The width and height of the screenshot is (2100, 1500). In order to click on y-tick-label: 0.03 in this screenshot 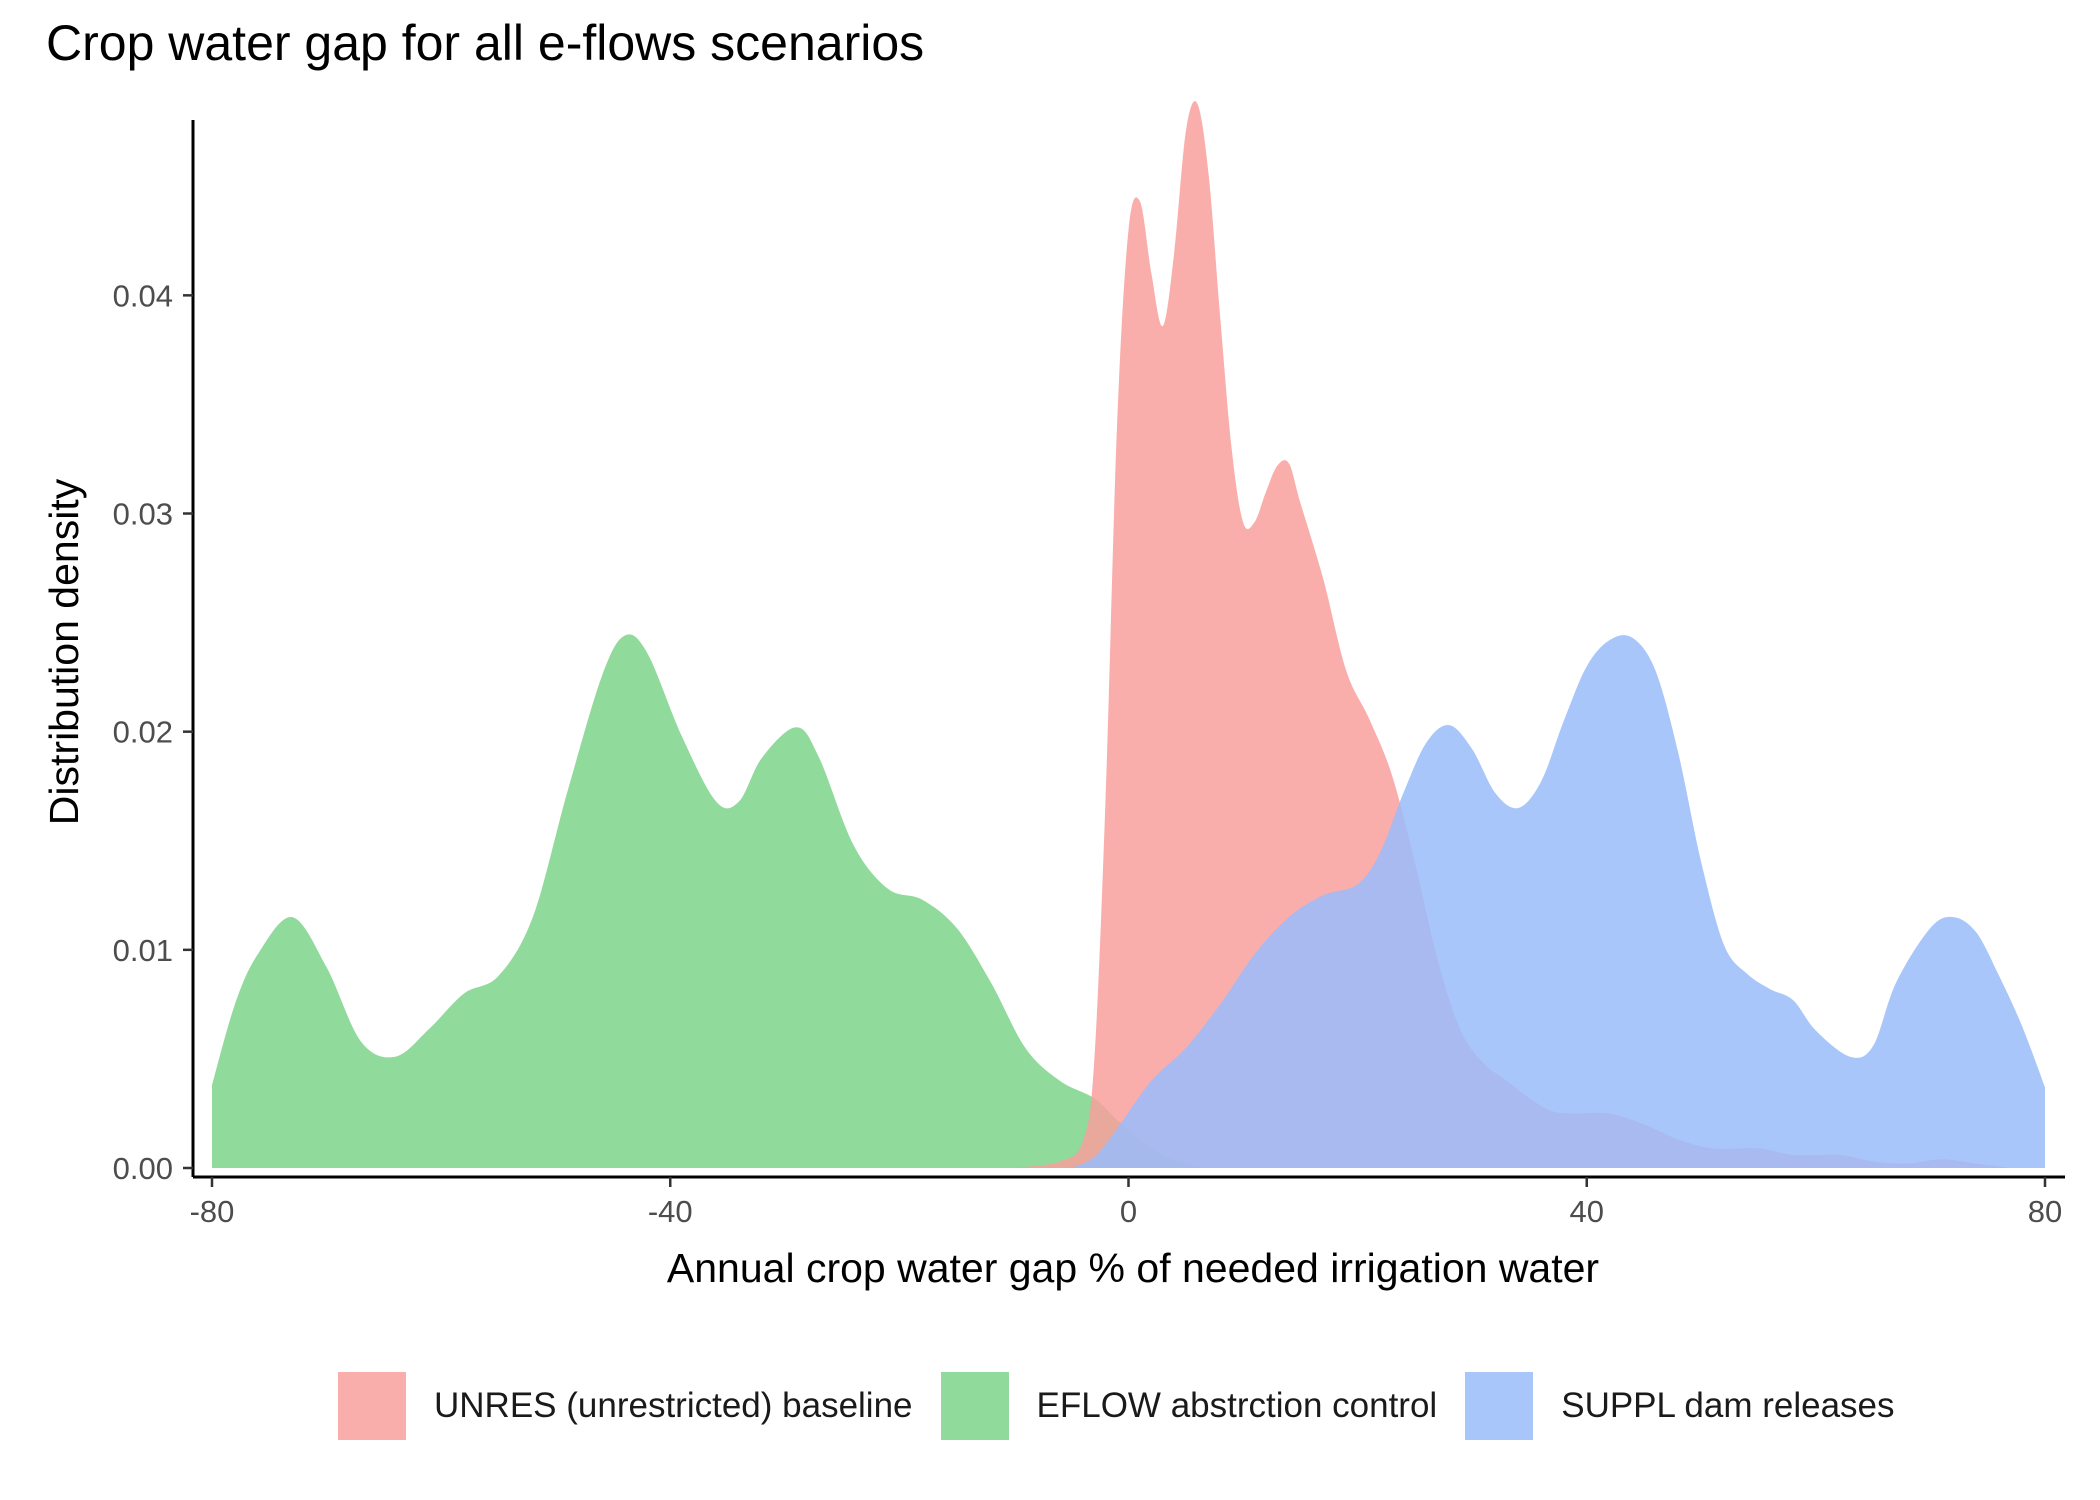, I will do `click(143, 514)`.